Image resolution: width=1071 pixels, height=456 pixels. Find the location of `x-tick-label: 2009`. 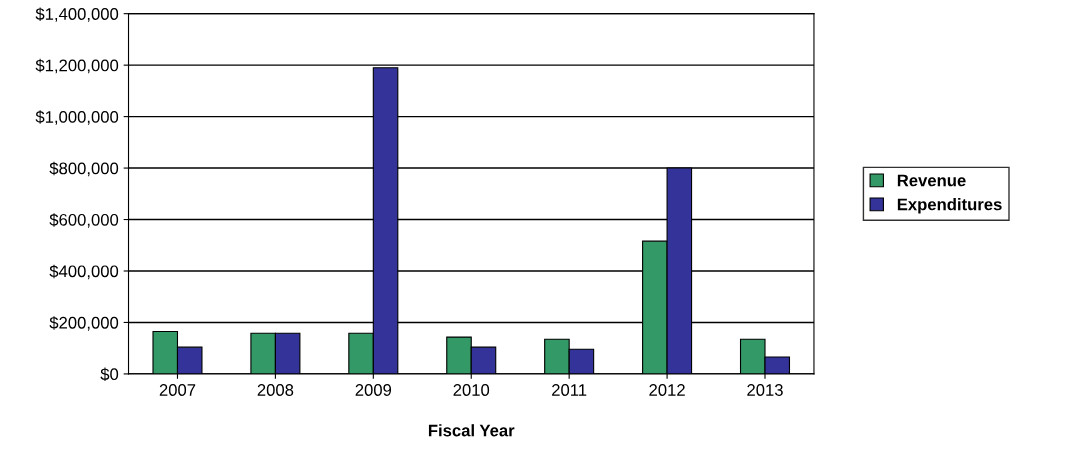

x-tick-label: 2009 is located at coordinates (373, 390).